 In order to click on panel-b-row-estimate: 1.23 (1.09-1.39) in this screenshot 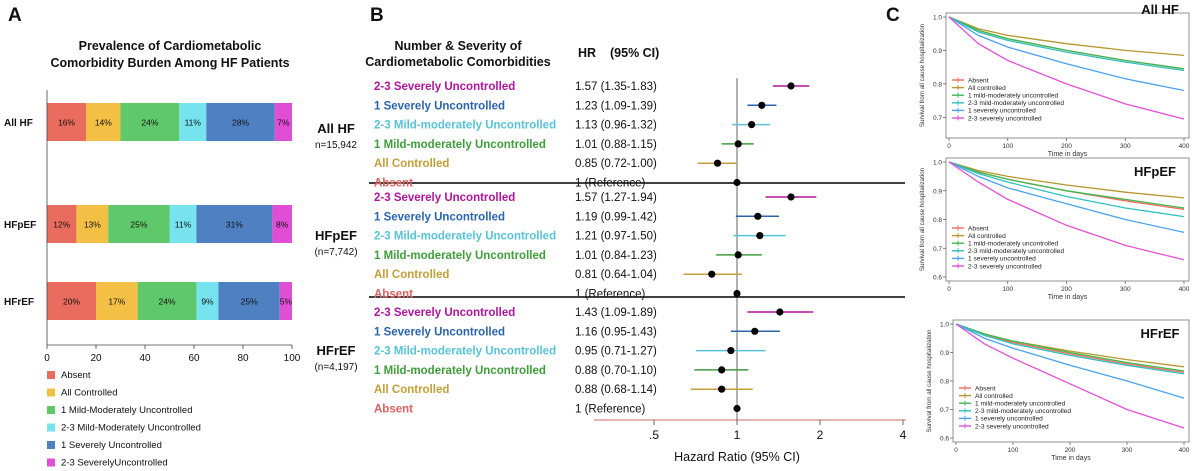, I will do `click(616, 106)`.